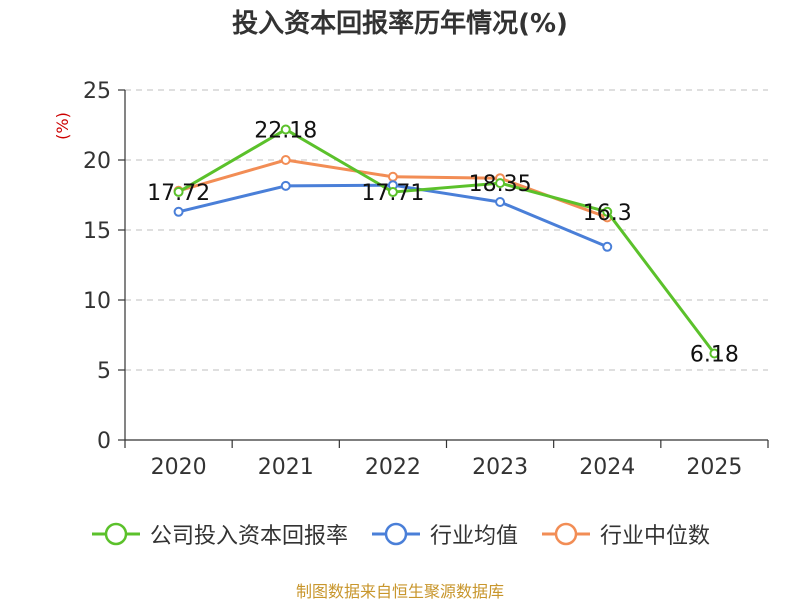 This screenshot has width=800, height=602. I want to click on data-label: 22.18, so click(285, 130).